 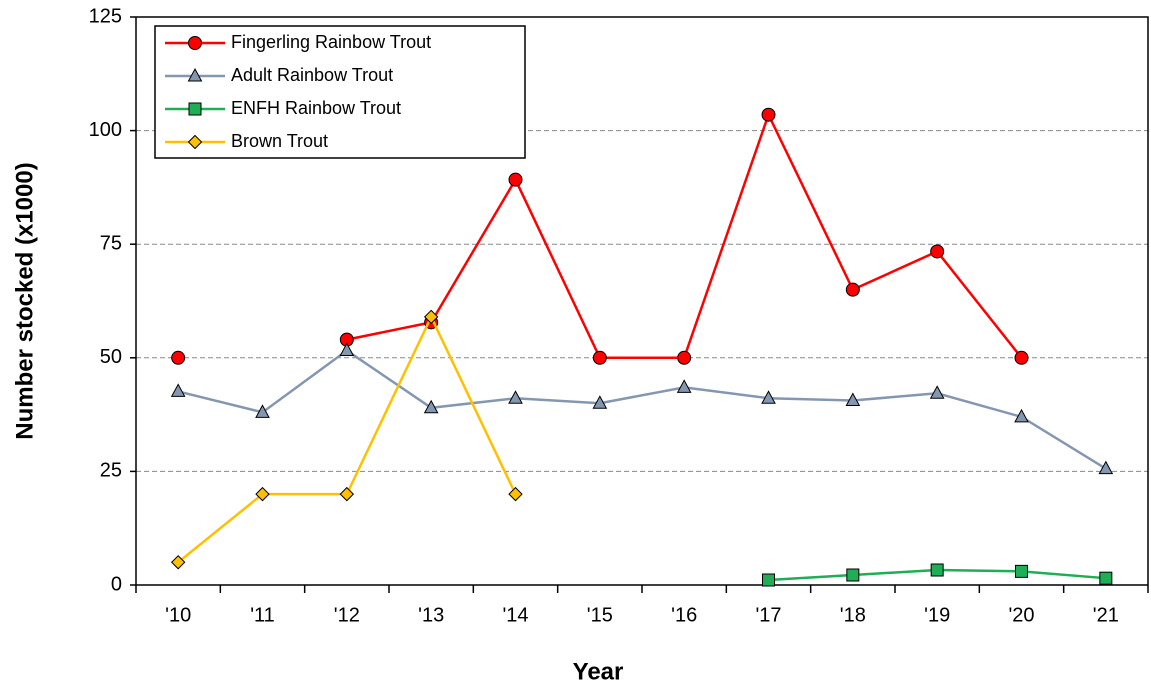 What do you see at coordinates (853, 615) in the screenshot?
I see `x-tick-label: '18` at bounding box center [853, 615].